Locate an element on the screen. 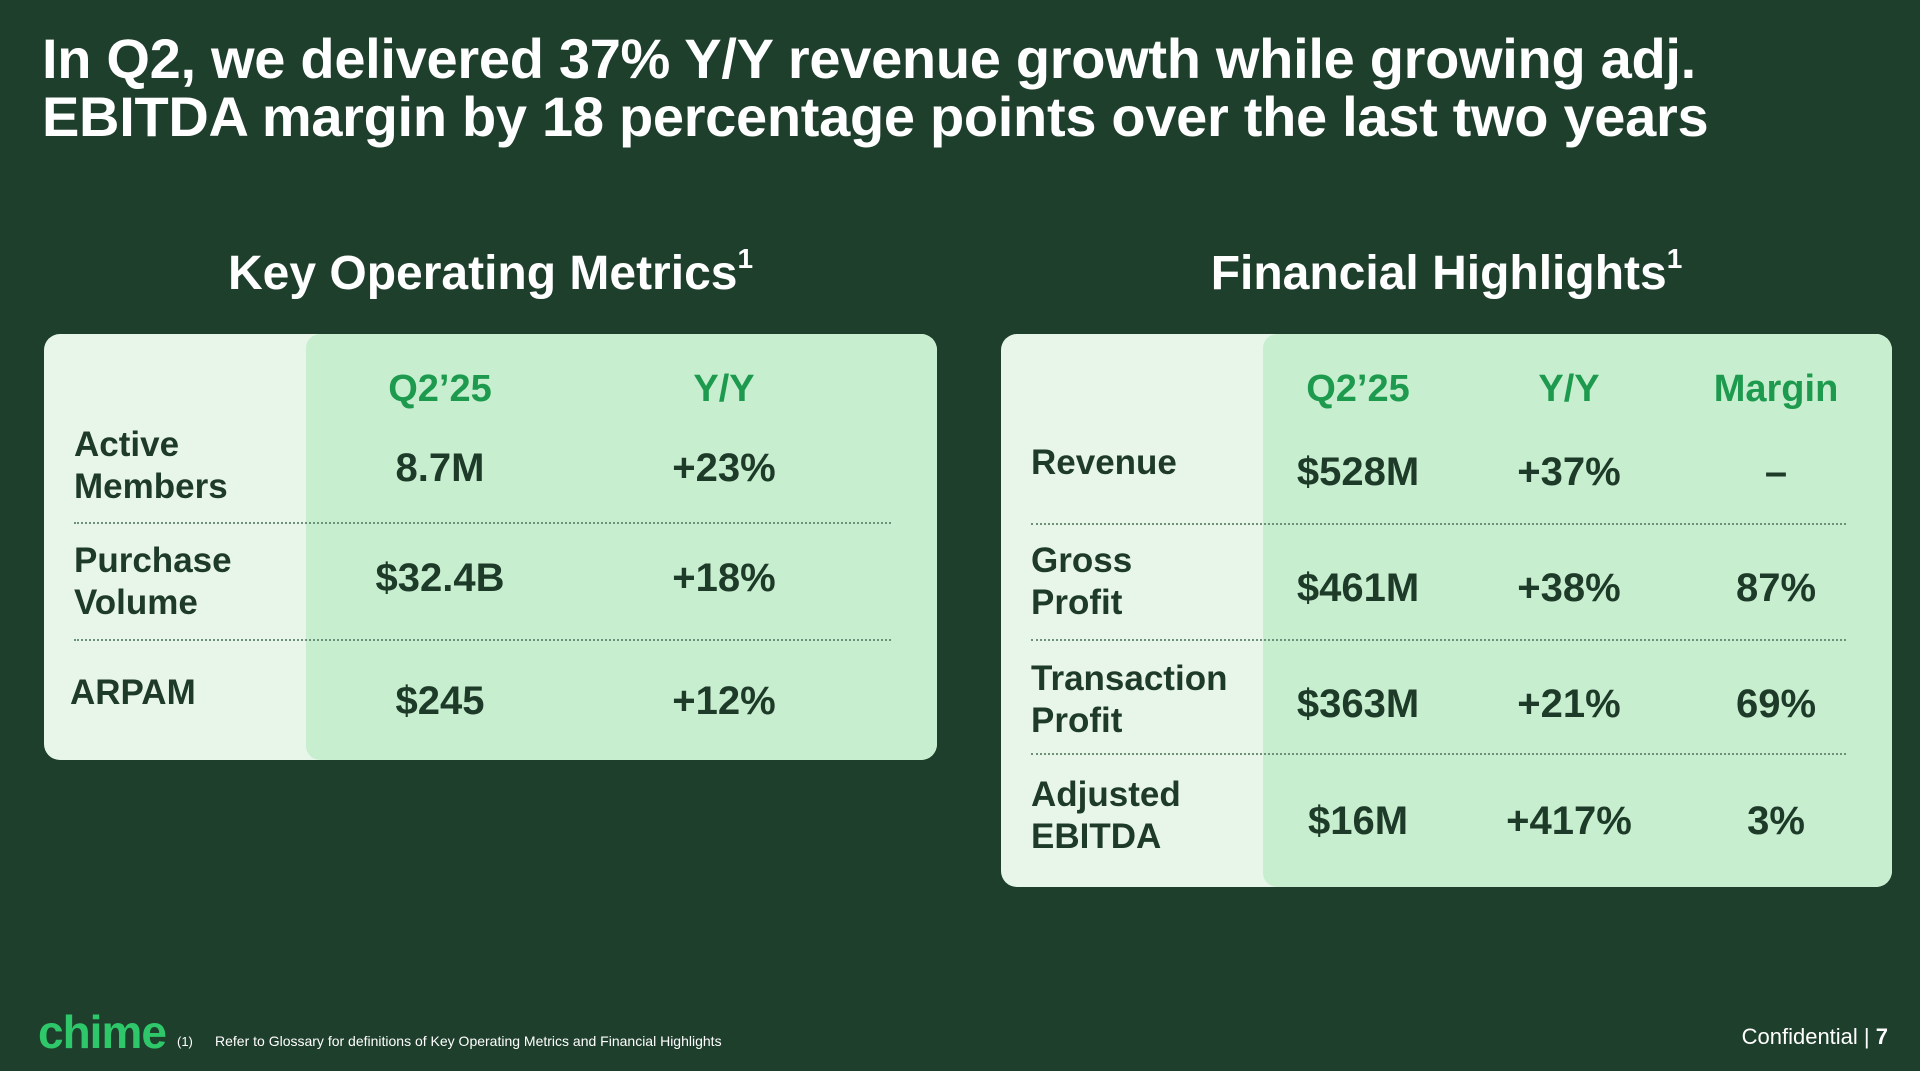 Image resolution: width=1920 pixels, height=1071 pixels. cell-adjusted-ebitda-q2-25: $16M is located at coordinates (1358, 821).